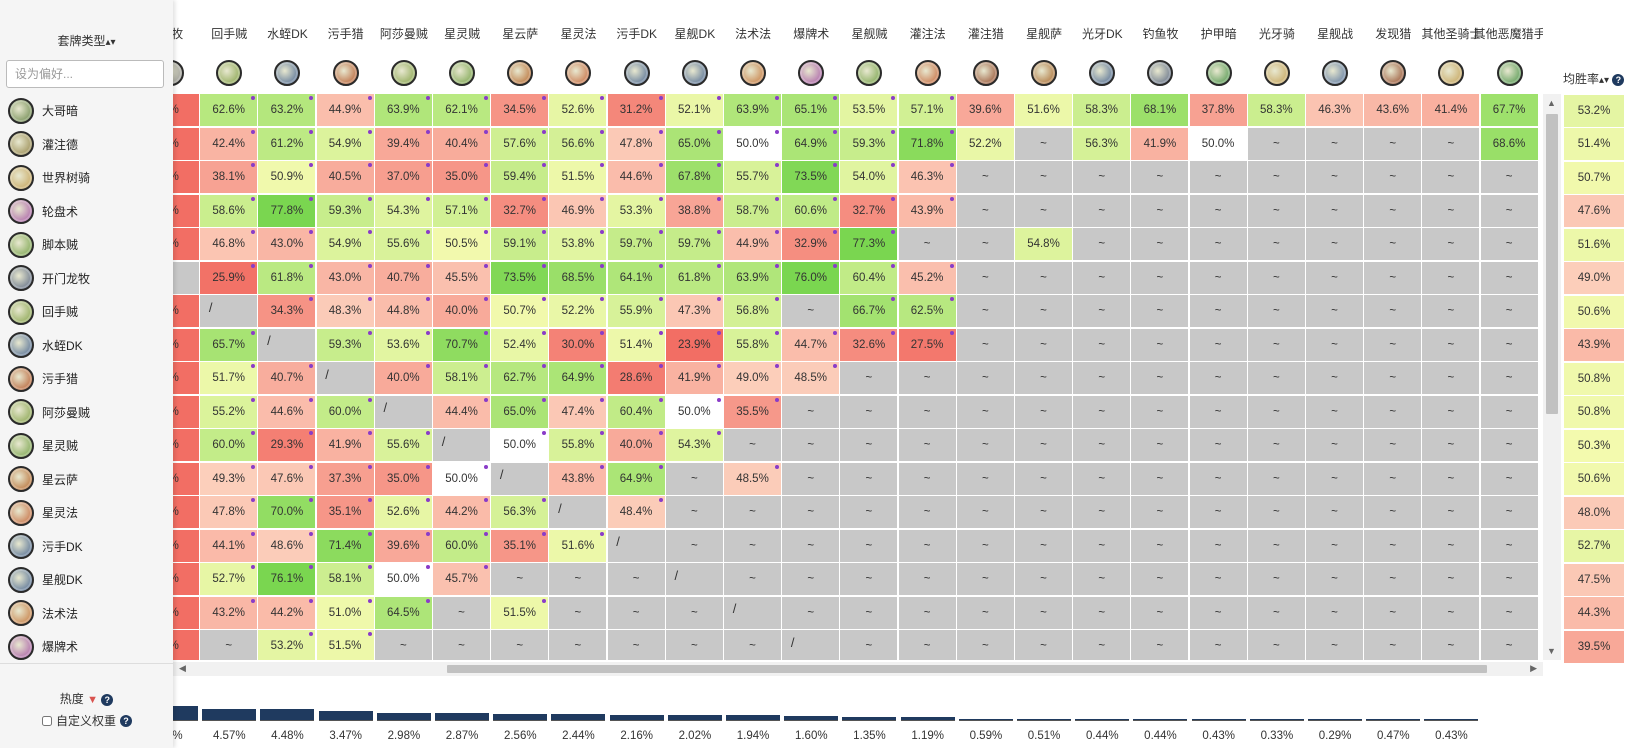  Describe the element at coordinates (694, 277) in the screenshot. I see `matchup-cell: 61.8%` at that location.